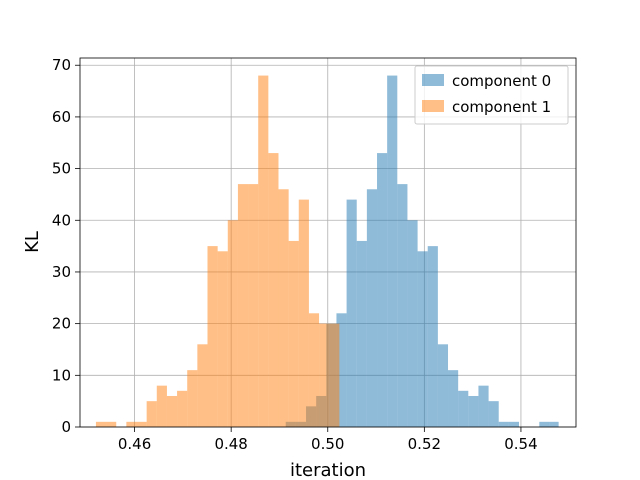 The width and height of the screenshot is (640, 480). Describe the element at coordinates (424, 444) in the screenshot. I see `x-tick-label: 0.52` at that location.